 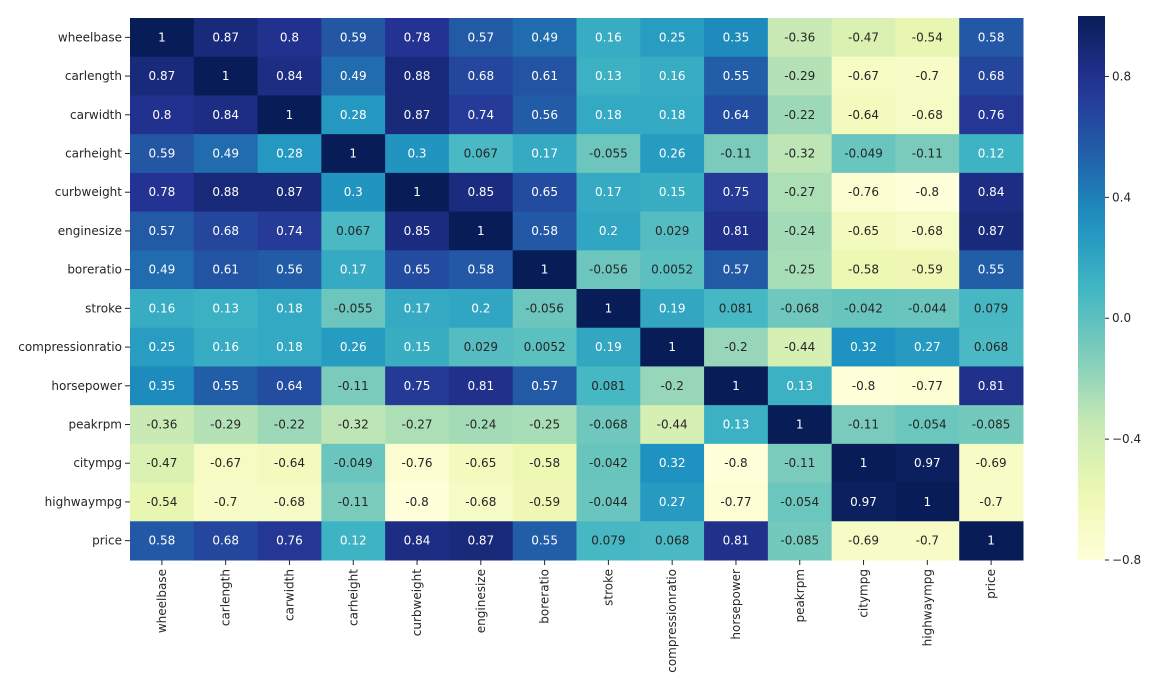 What do you see at coordinates (481, 309) in the screenshot?
I see `heatmap-cell-stroke-enginesize` at bounding box center [481, 309].